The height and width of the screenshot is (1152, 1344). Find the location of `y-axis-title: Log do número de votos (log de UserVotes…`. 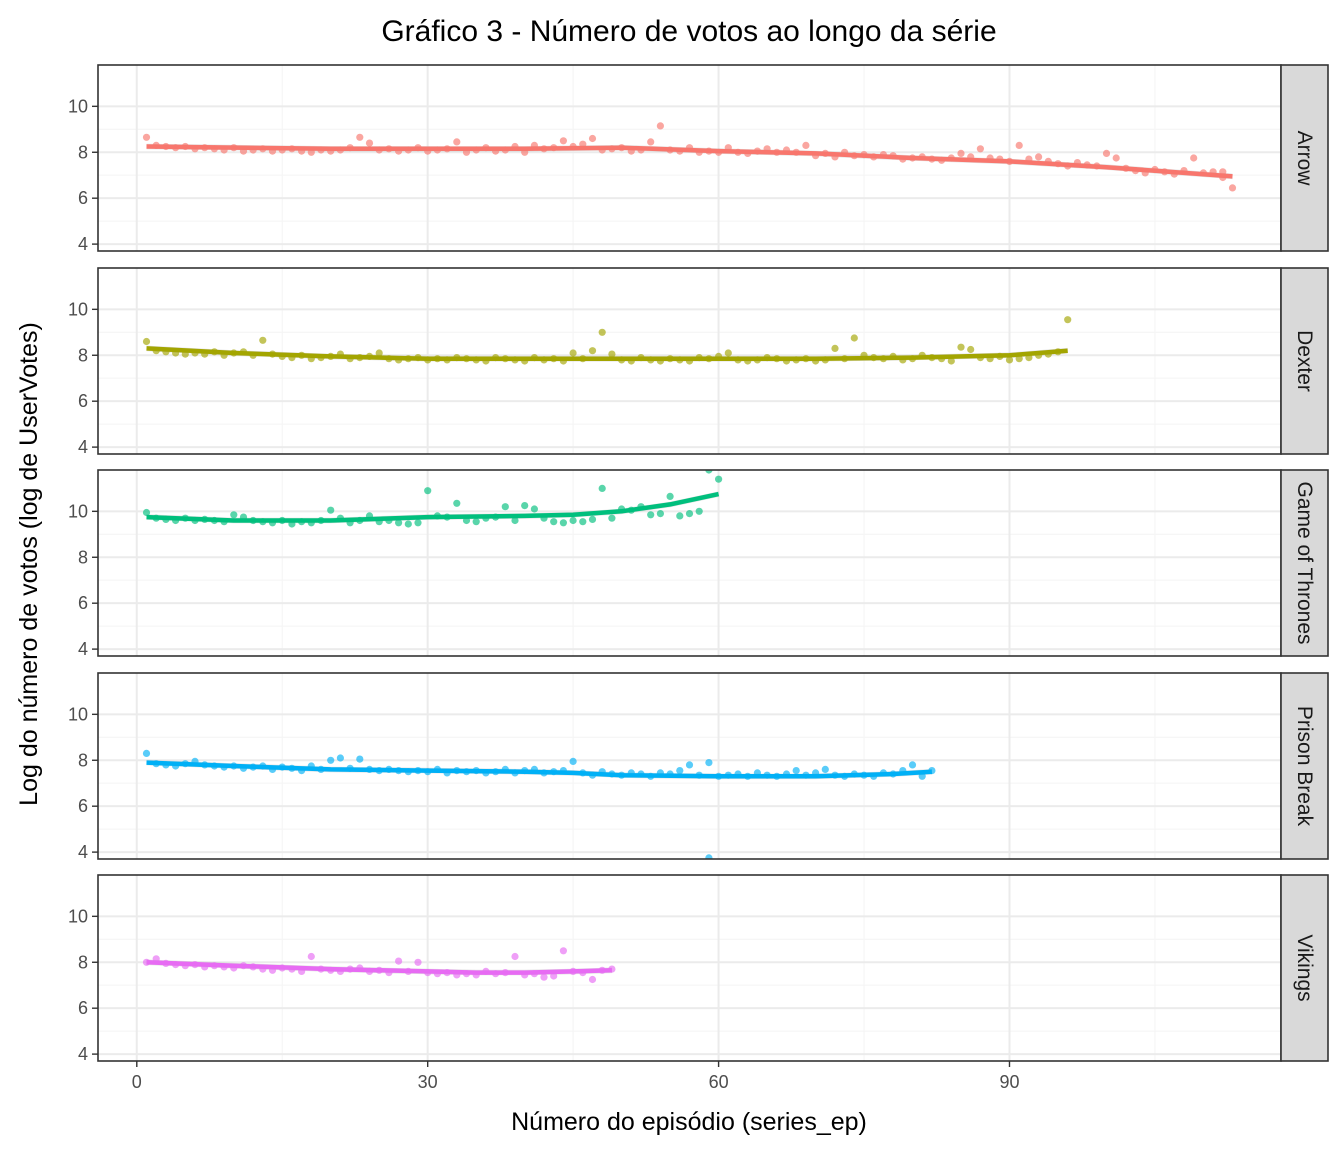

y-axis-title: Log do número de votos (log de UserVotes… is located at coordinates (29, 564).